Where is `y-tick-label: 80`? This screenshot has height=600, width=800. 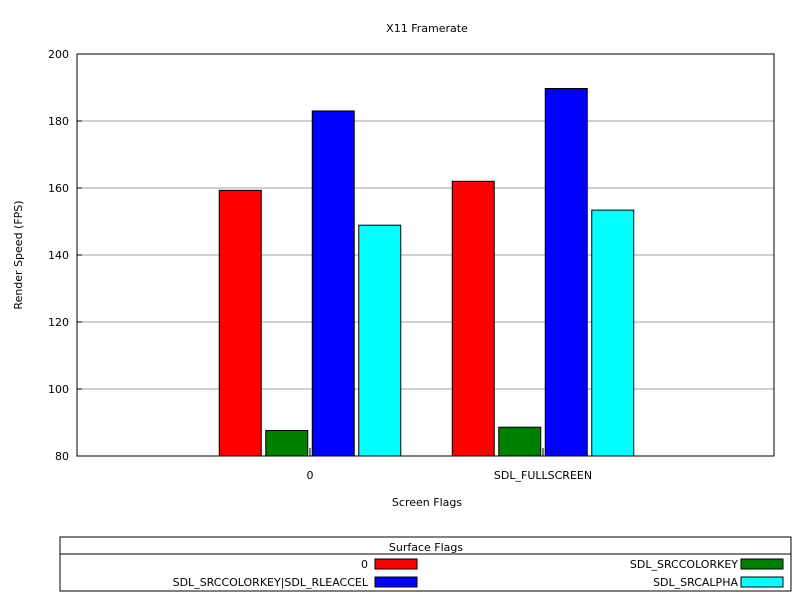 y-tick-label: 80 is located at coordinates (62, 456).